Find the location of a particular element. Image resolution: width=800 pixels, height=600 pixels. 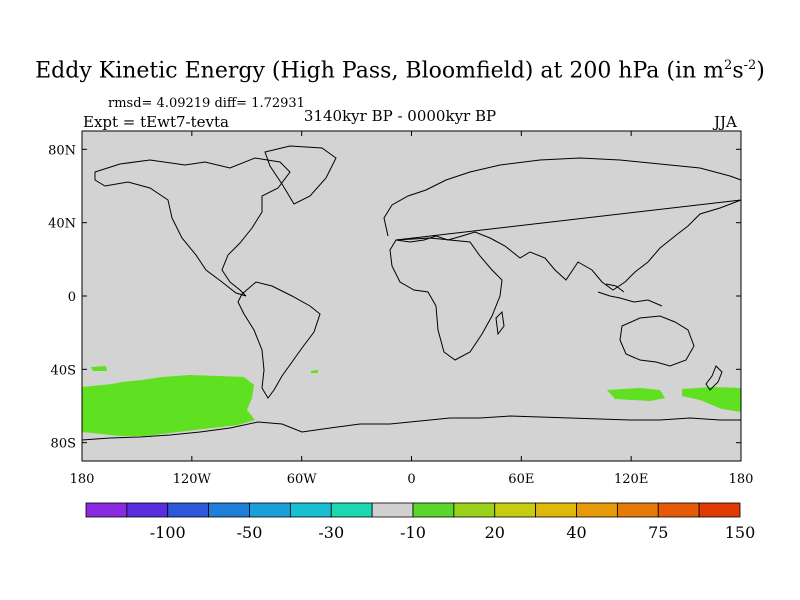

anomaly-region-south-indian is located at coordinates (636, 394).